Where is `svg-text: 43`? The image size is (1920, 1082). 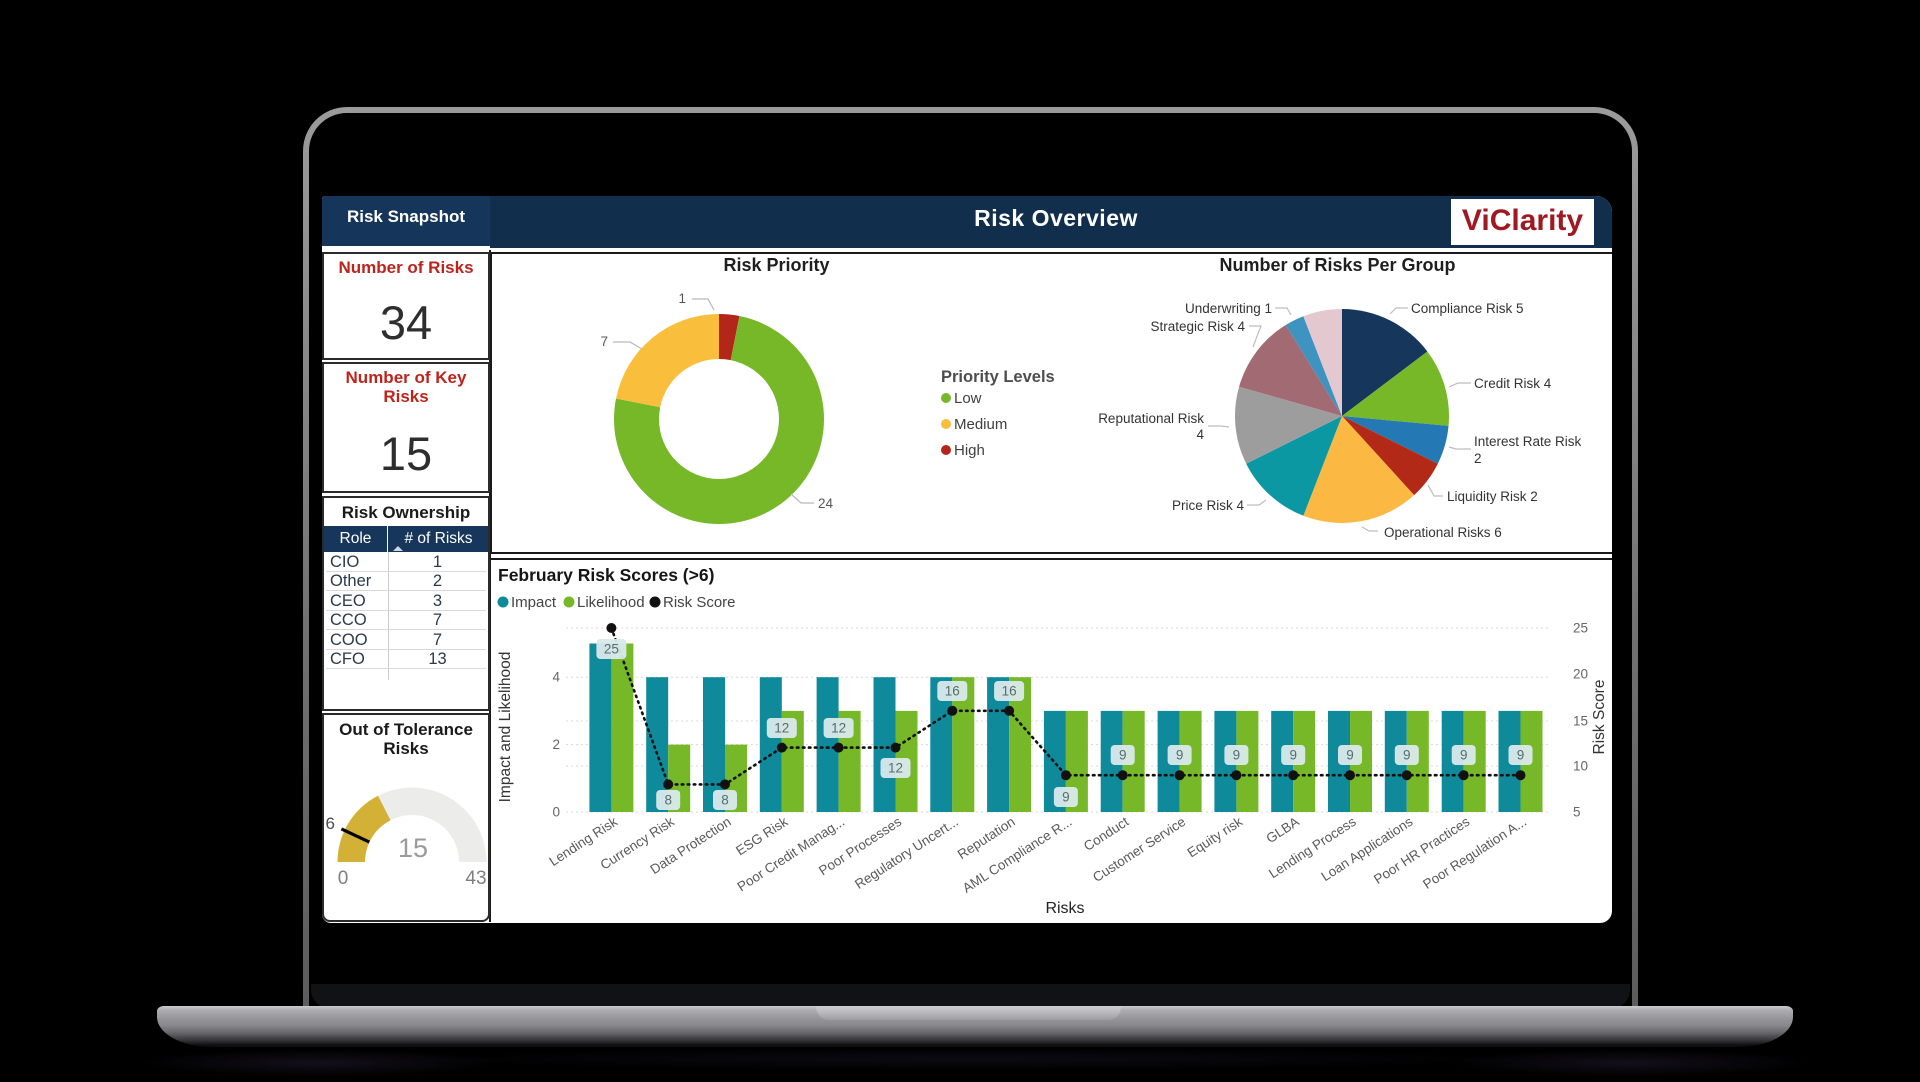 svg-text: 43 is located at coordinates (475, 878).